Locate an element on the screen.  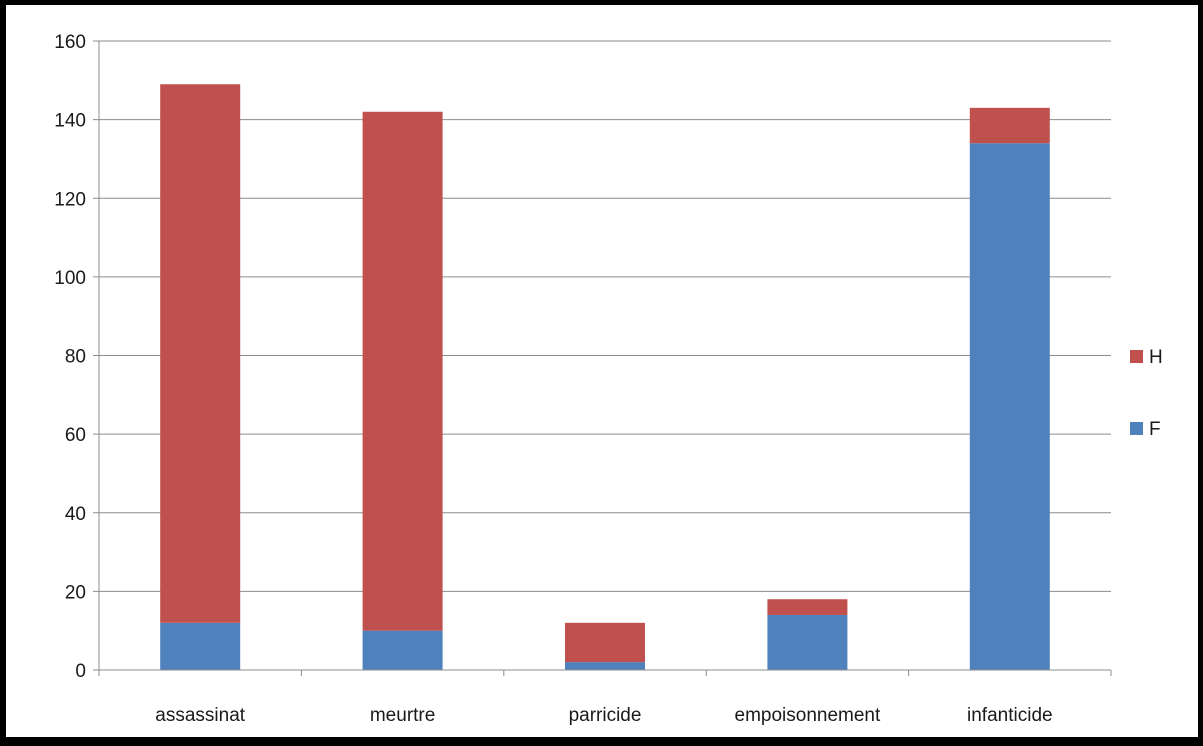
y-tick-label: 100 is located at coordinates (70, 278).